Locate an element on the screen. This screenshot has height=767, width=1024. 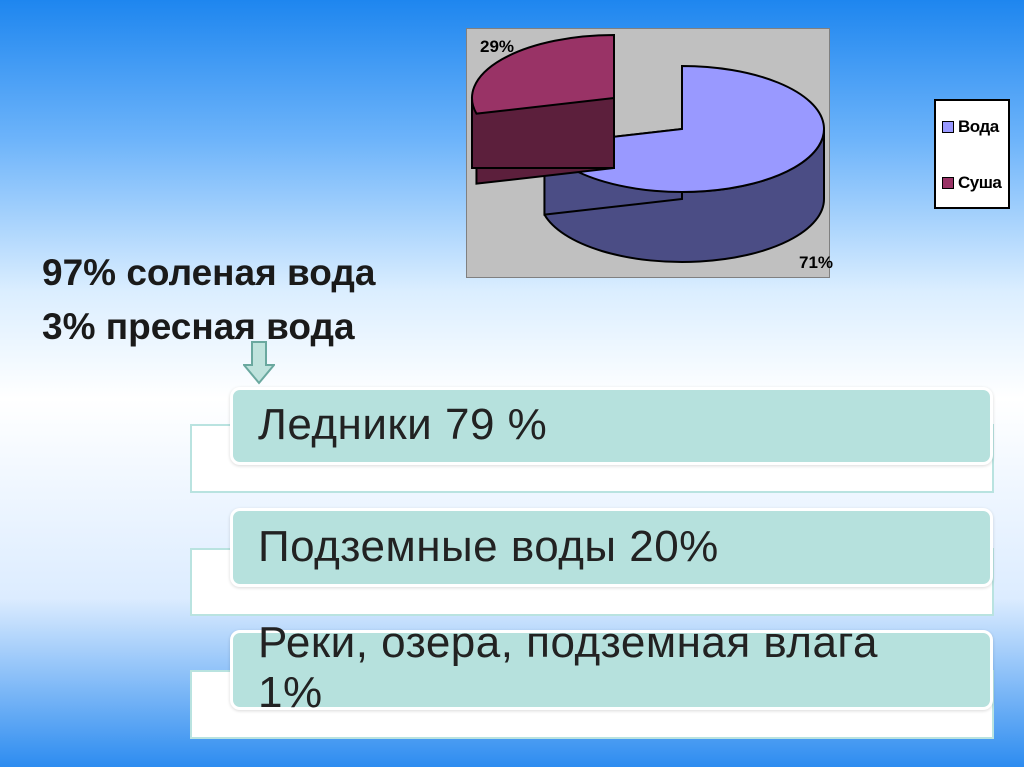
legend-item-water: Вода is located at coordinates (970, 127).